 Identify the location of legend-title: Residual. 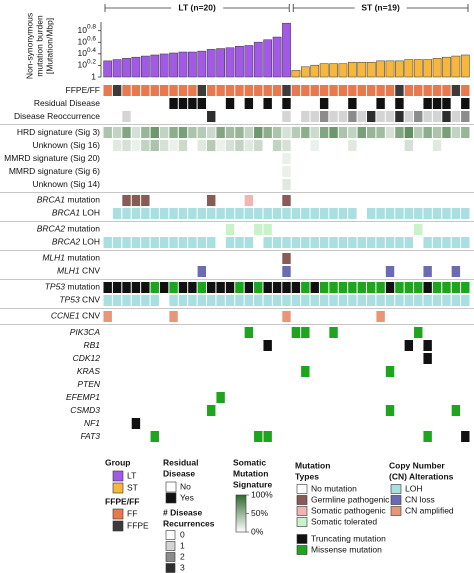
(180, 462).